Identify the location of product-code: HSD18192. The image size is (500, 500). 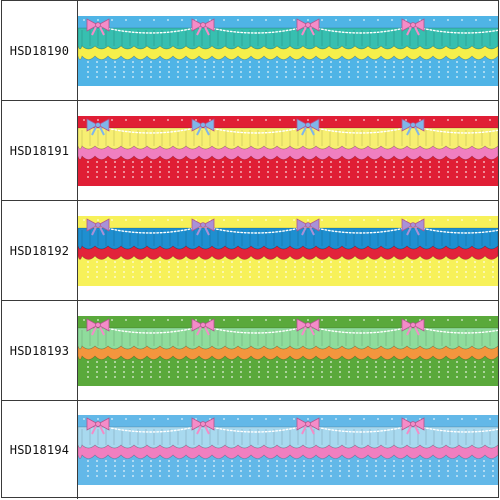
(40, 250).